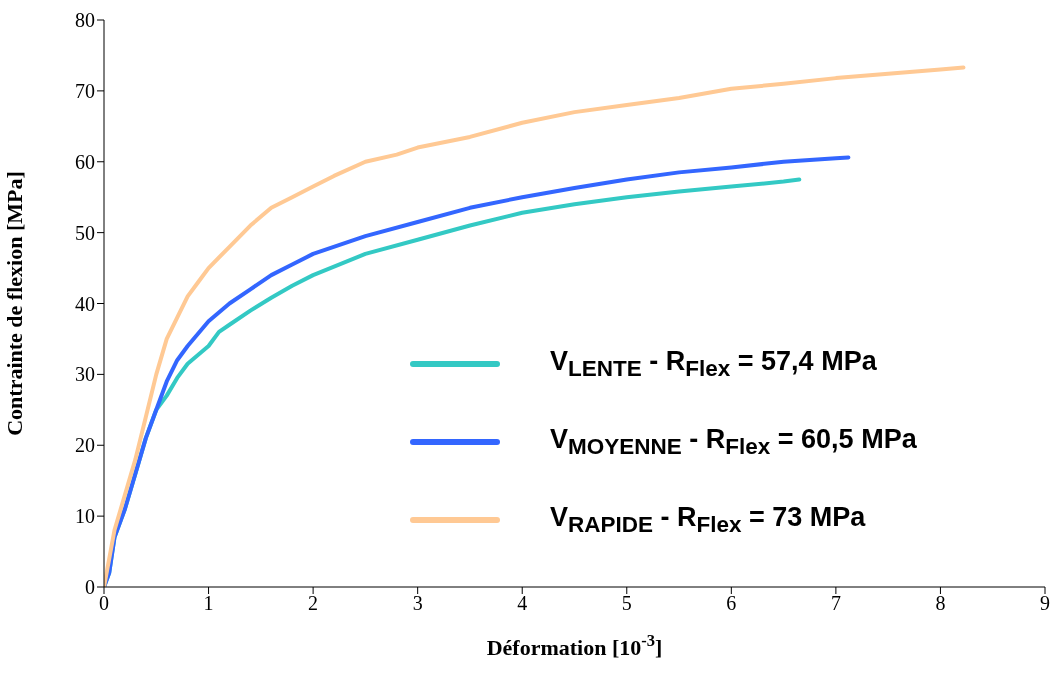  I want to click on x-tick-label: 9, so click(1045, 603).